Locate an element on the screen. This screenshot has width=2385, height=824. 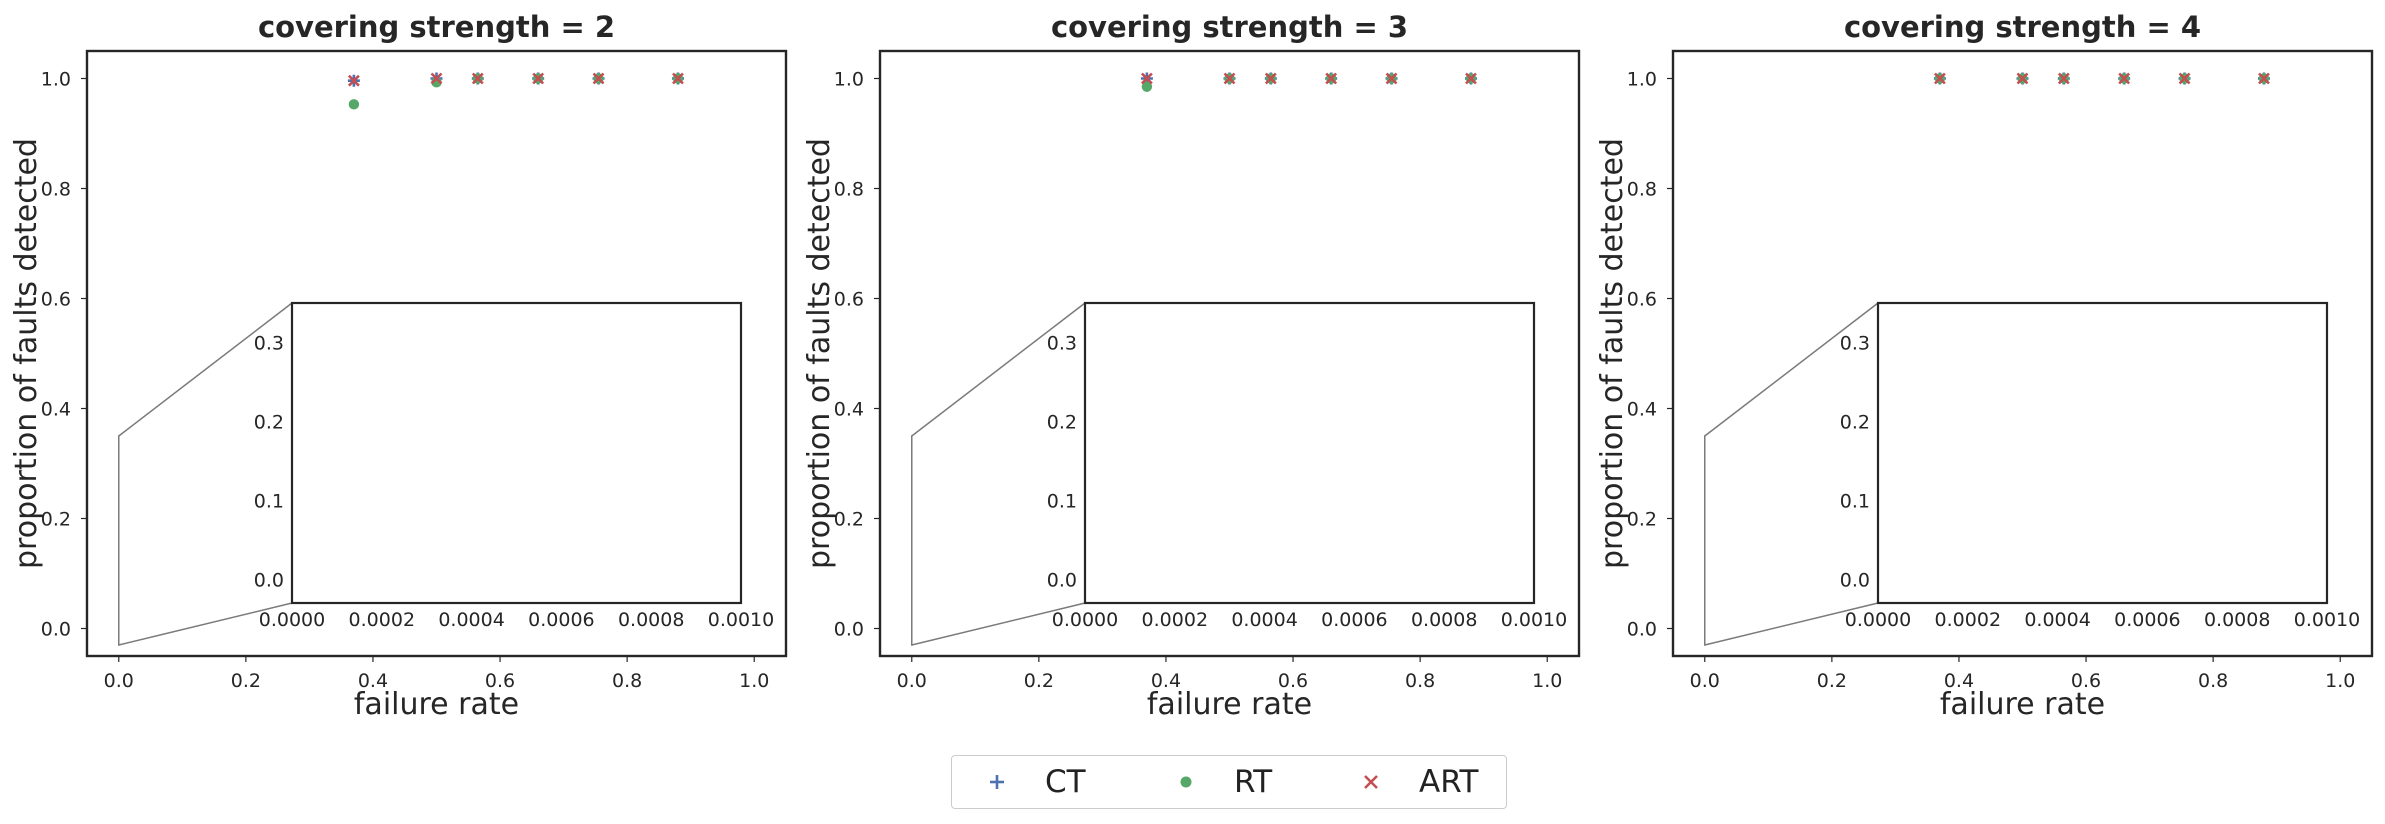
legend-label-rt: RT is located at coordinates (1253, 782).